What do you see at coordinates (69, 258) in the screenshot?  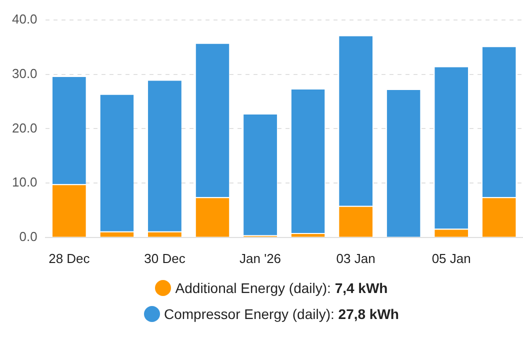 I see `x-tick-label: 28 Dec` at bounding box center [69, 258].